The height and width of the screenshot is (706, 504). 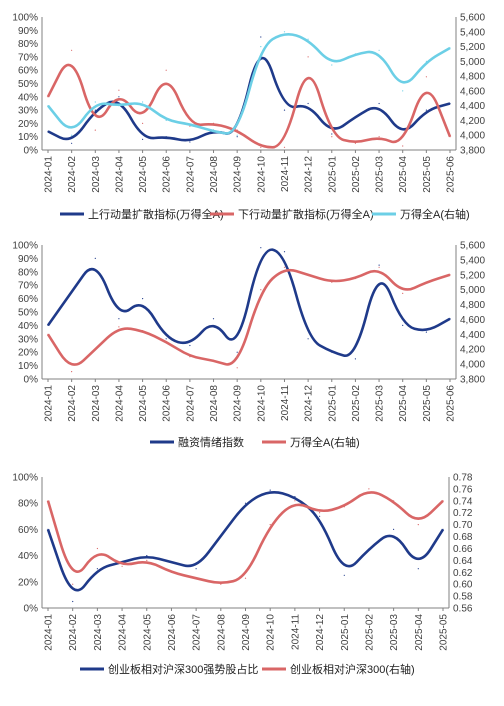 I want to click on y-right-tick-label: 0.72, so click(x=463, y=513).